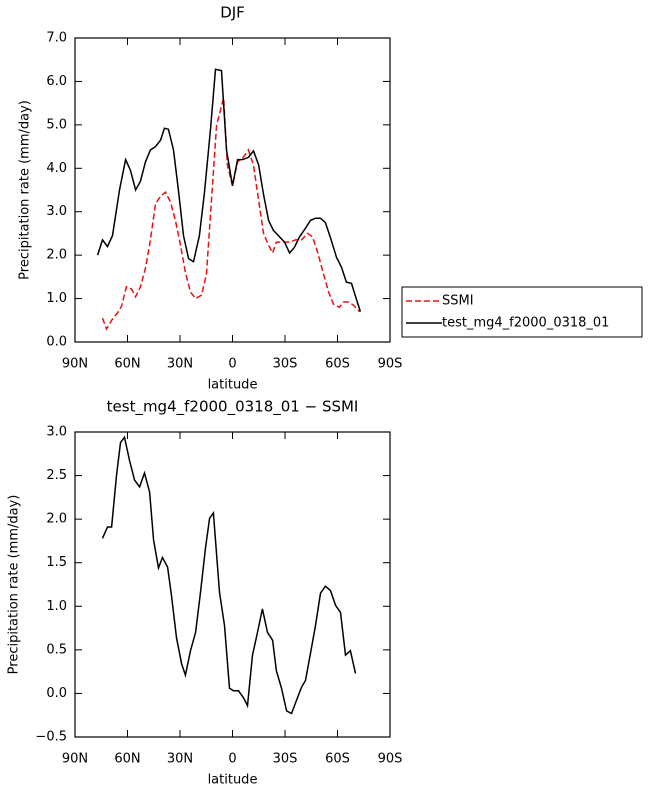 The height and width of the screenshot is (795, 648). Describe the element at coordinates (232, 13) in the screenshot. I see `chart-title: DJF` at that location.